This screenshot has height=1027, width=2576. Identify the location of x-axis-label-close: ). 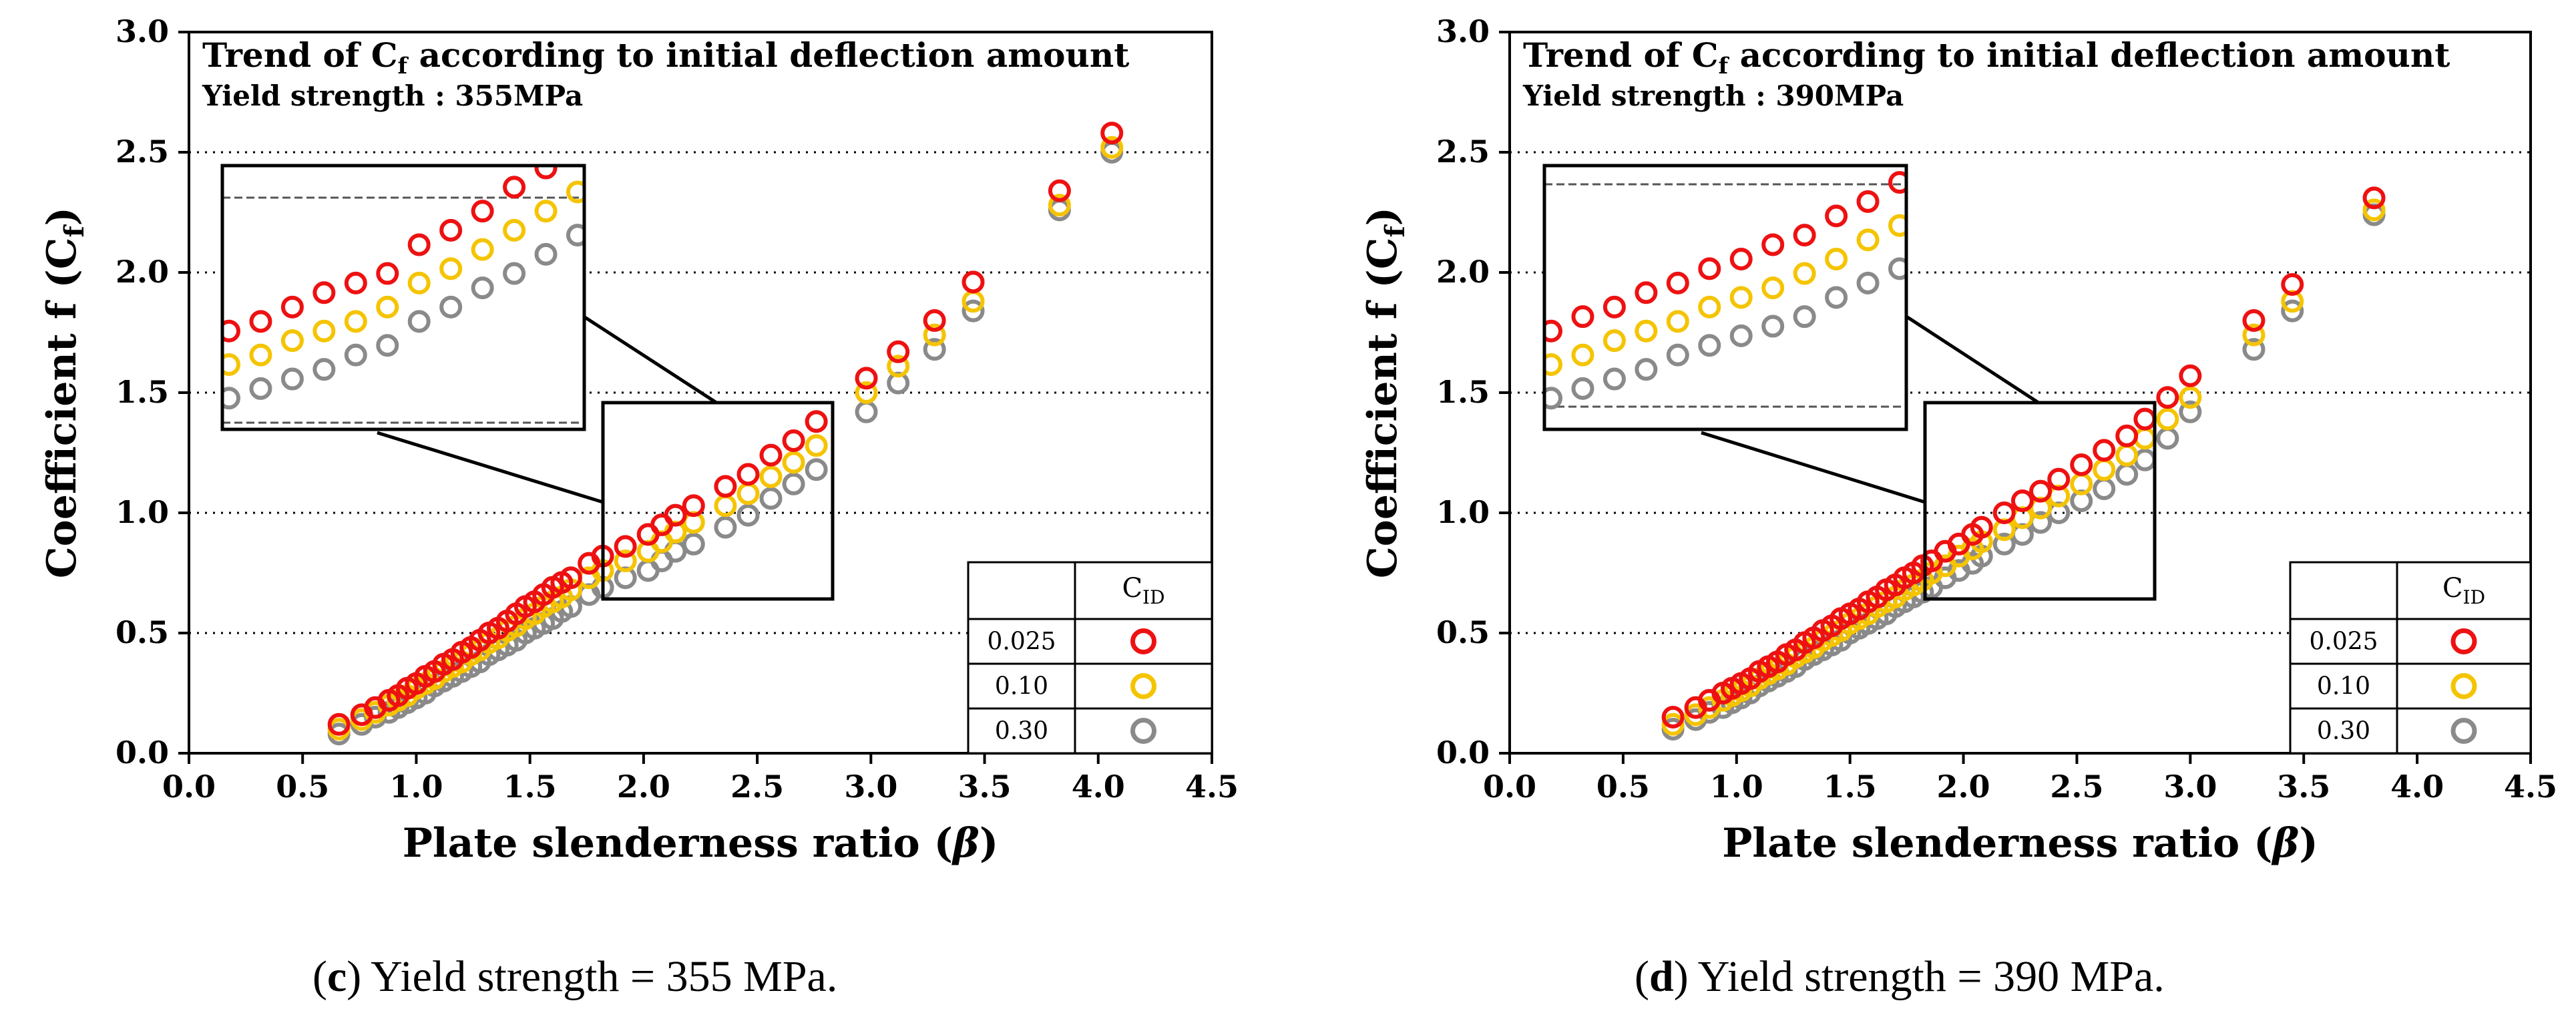
(2308, 843).